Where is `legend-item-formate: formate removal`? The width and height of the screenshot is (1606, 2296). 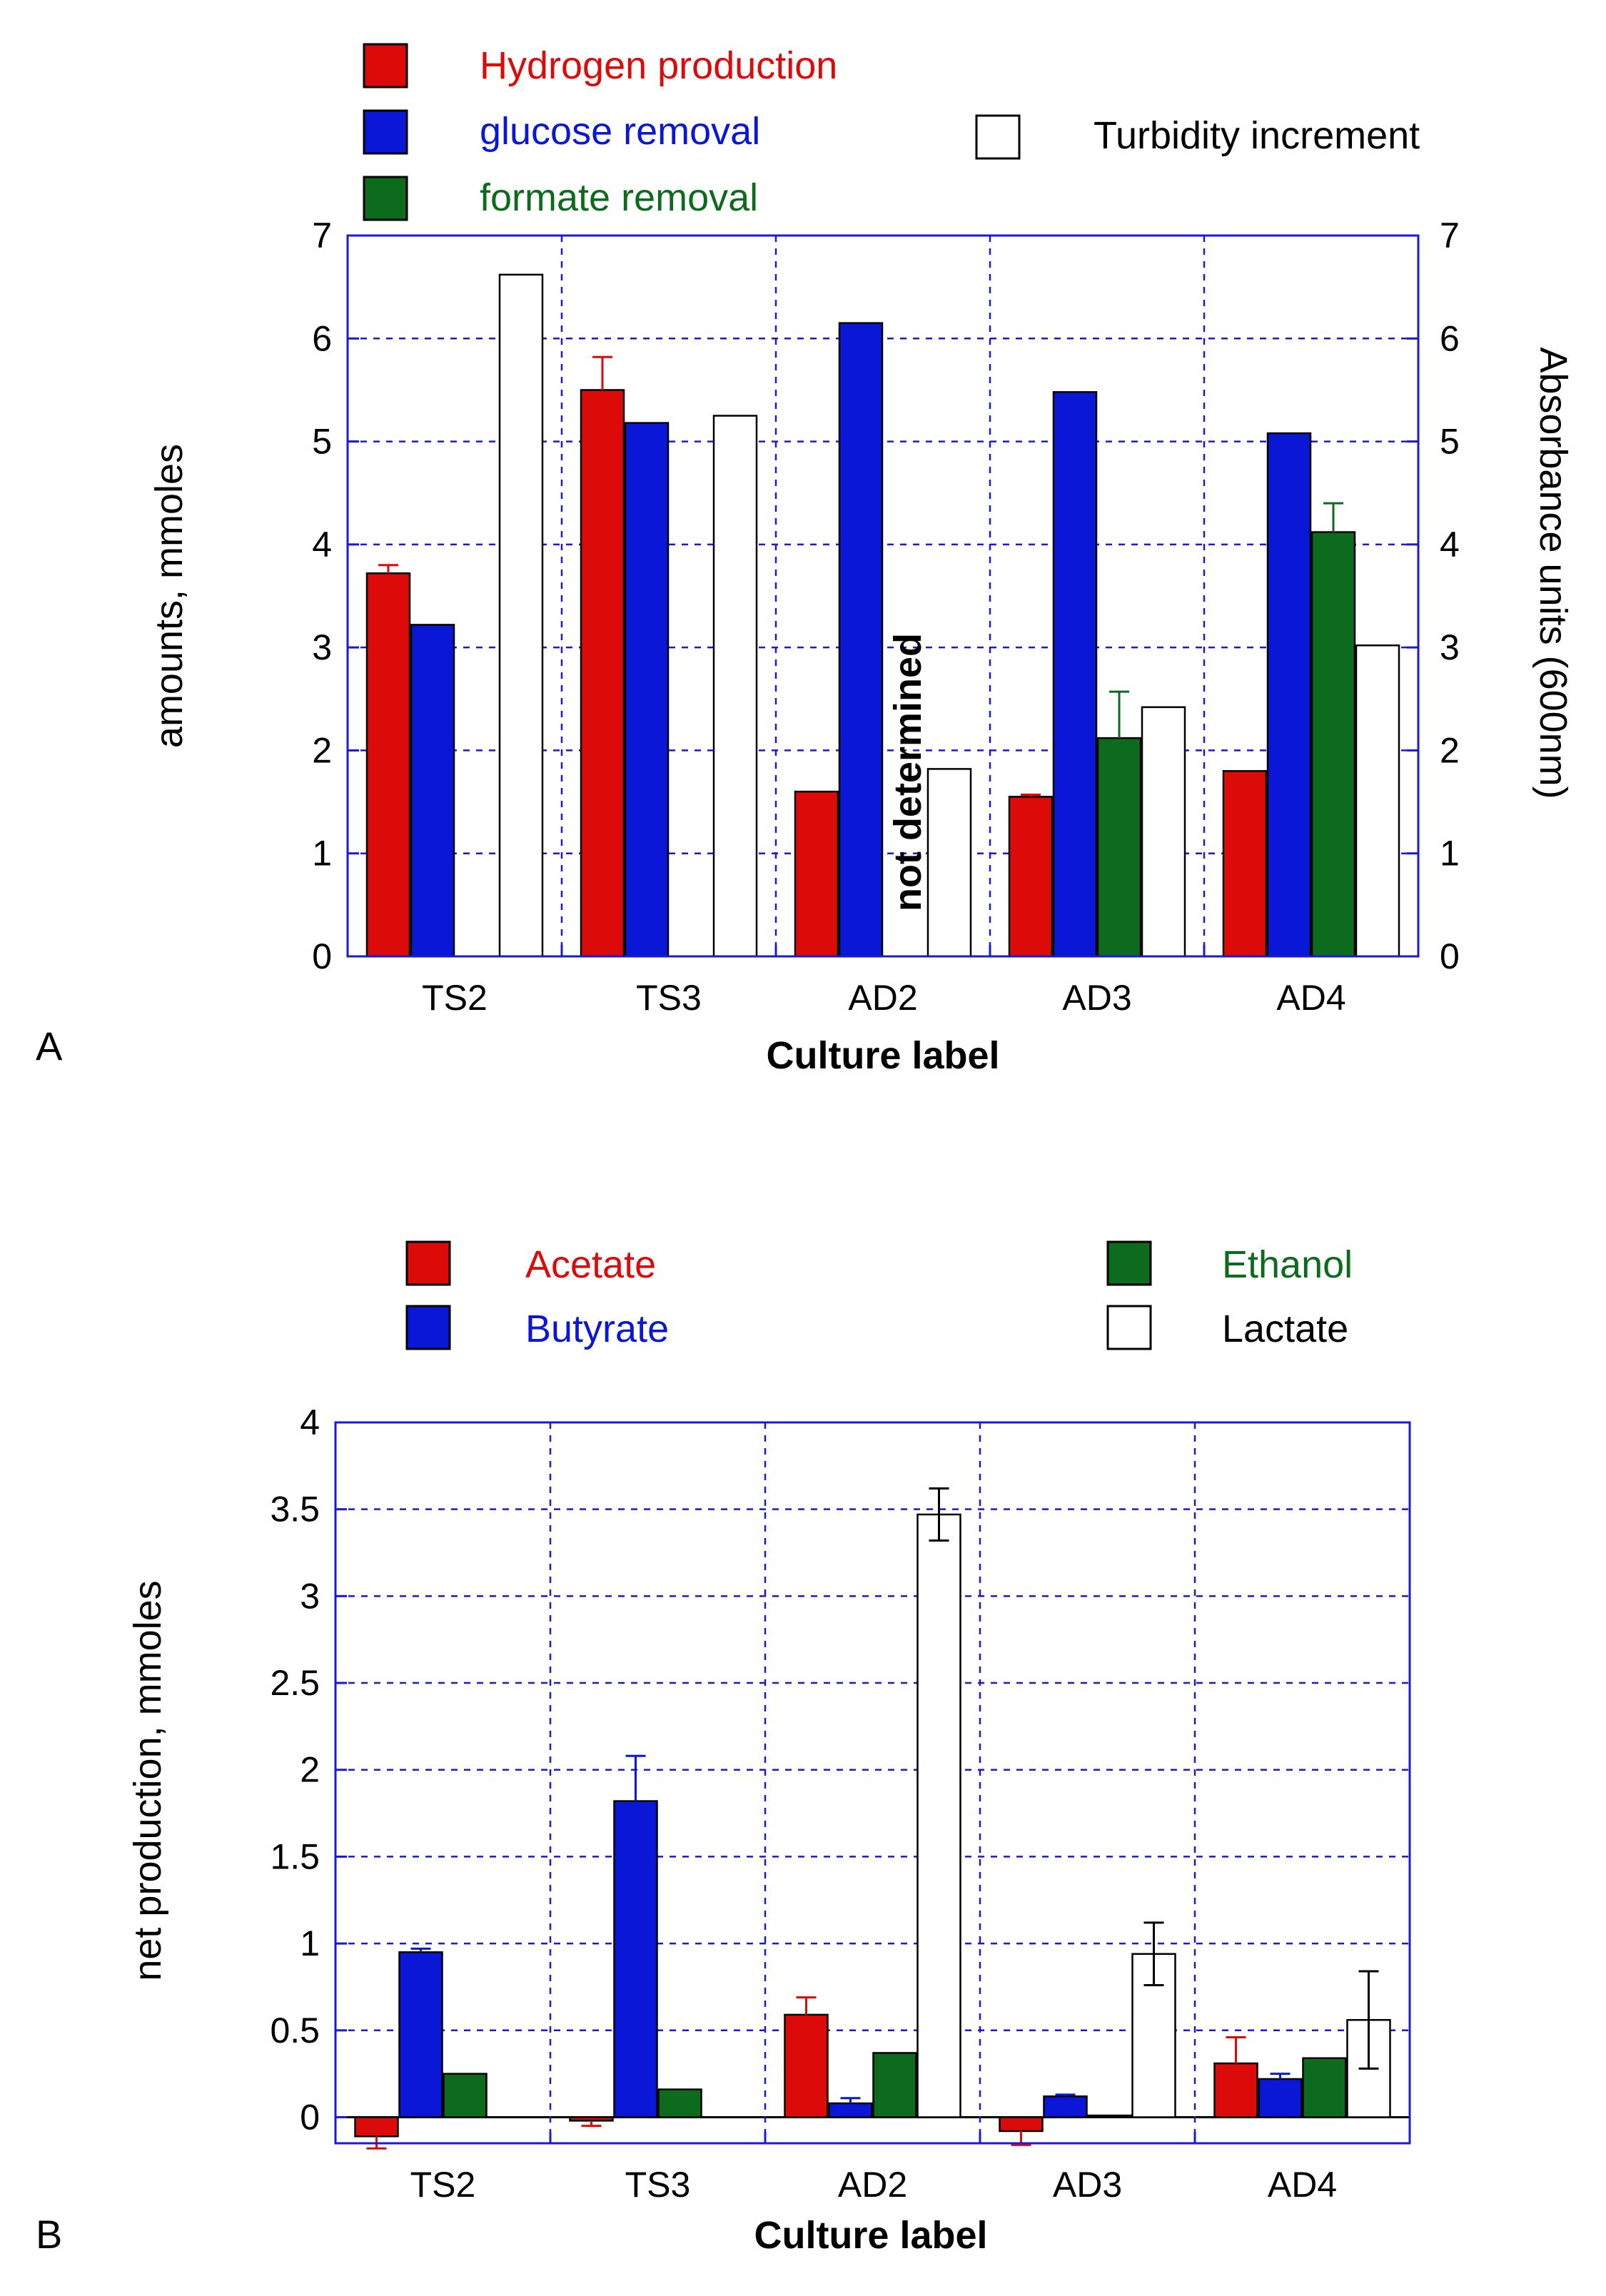 legend-item-formate: formate removal is located at coordinates (560, 198).